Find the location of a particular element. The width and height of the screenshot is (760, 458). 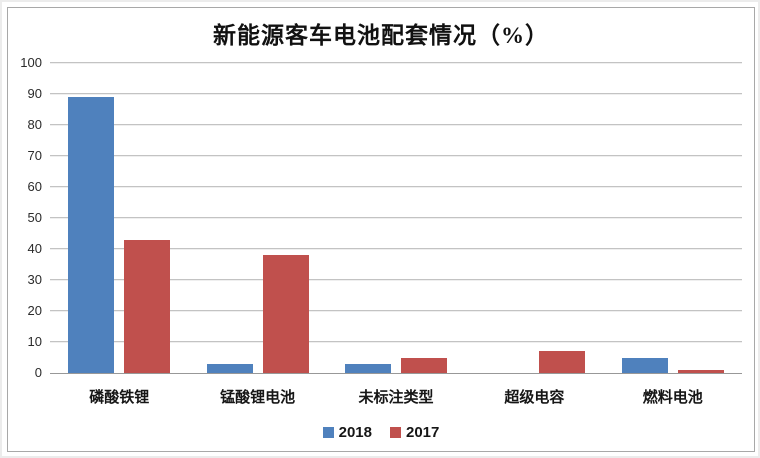

legend-label-2018: 2018 is located at coordinates (355, 432).